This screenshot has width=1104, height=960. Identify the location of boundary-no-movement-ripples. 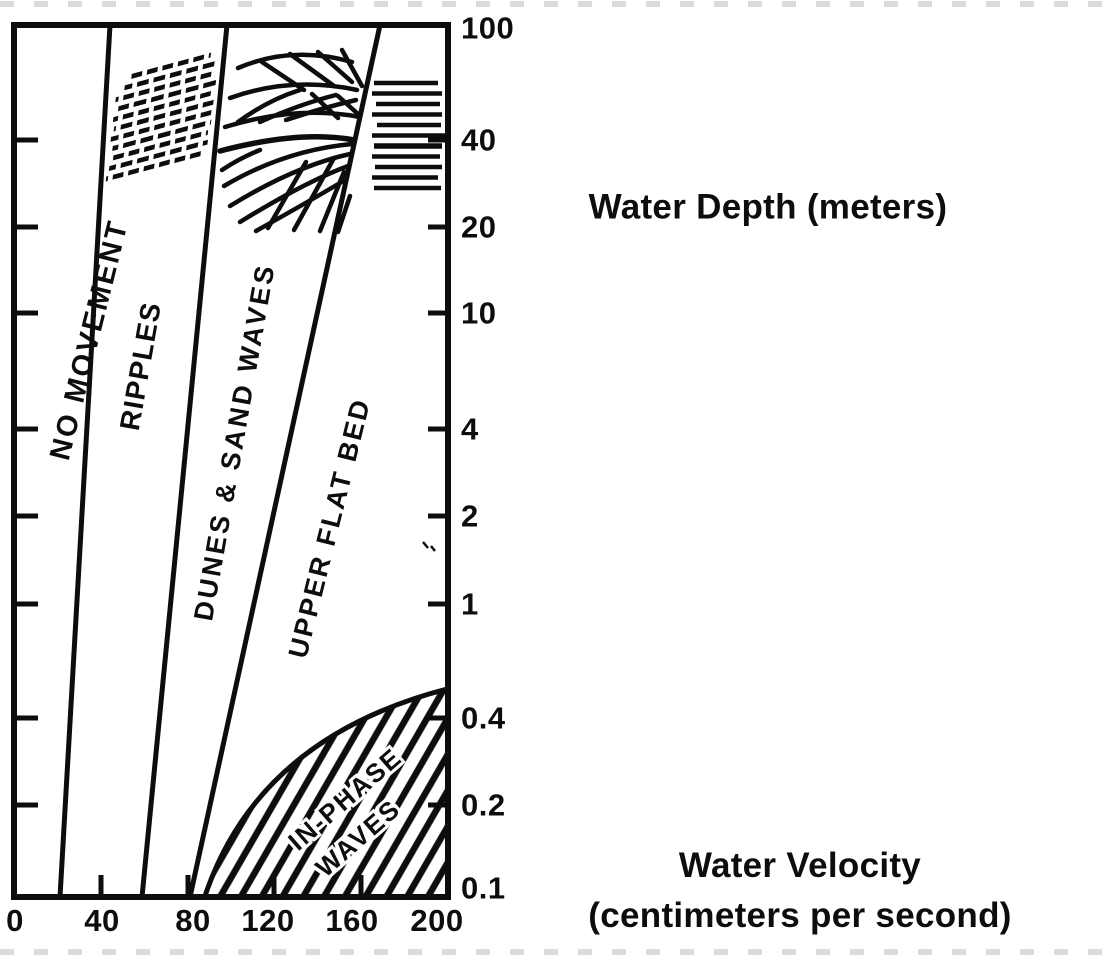
(85, 461).